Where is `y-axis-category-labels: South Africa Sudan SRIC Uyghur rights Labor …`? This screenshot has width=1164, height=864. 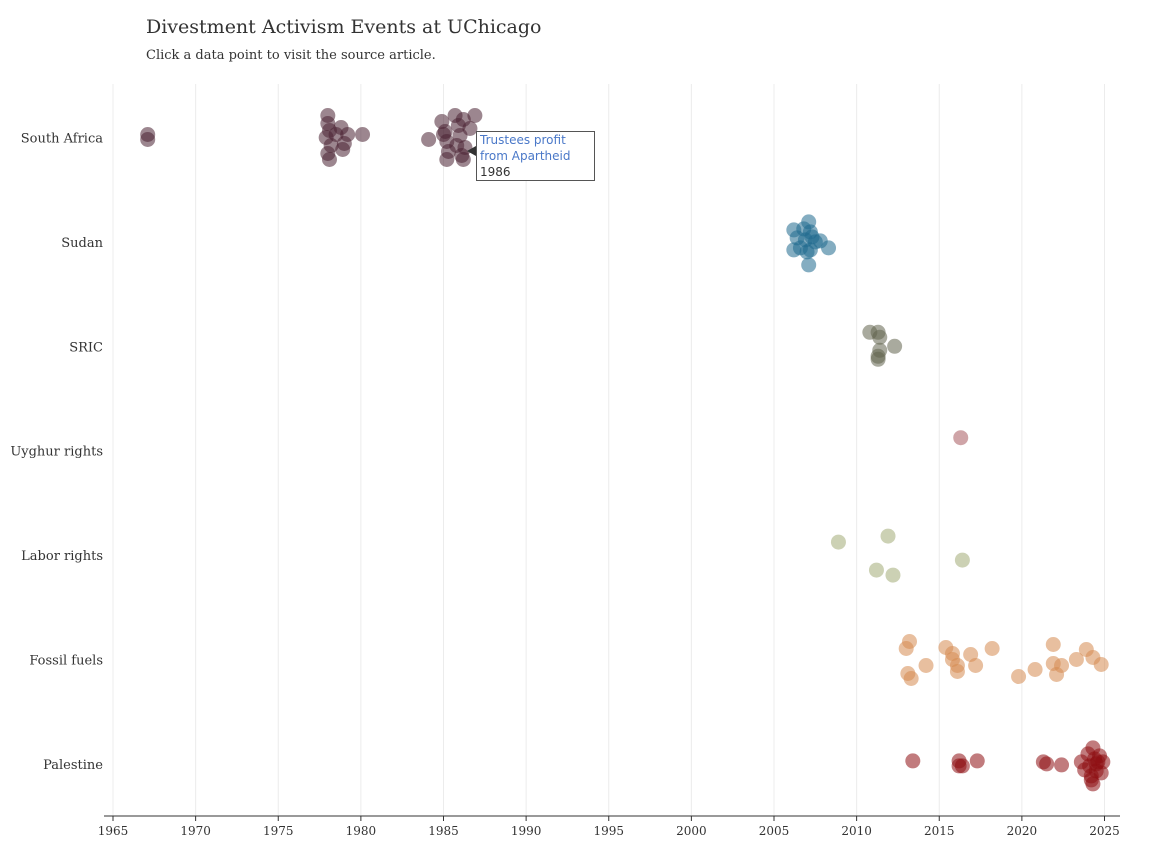 y-axis-category-labels: South Africa Sudan SRIC Uyghur rights Labor … is located at coordinates (56, 452).